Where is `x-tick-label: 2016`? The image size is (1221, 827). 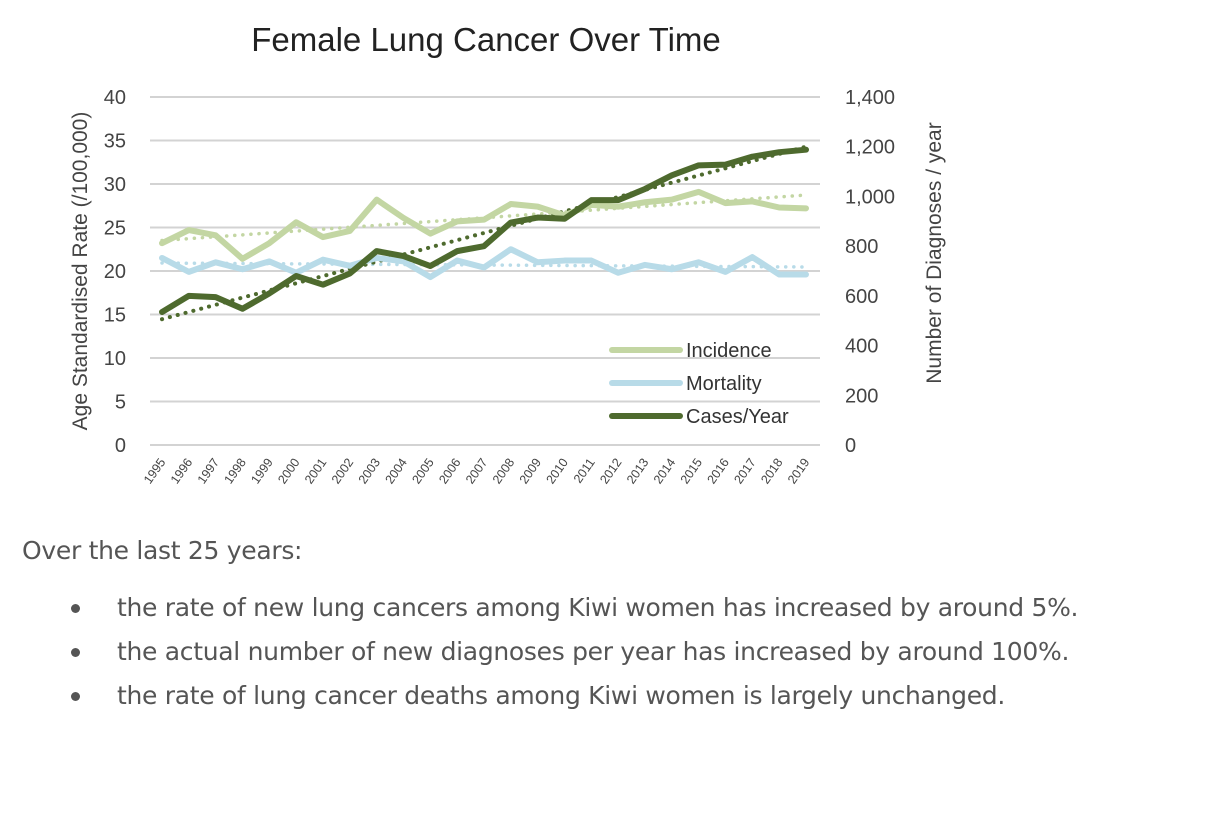 x-tick-label: 2016 is located at coordinates (718, 471).